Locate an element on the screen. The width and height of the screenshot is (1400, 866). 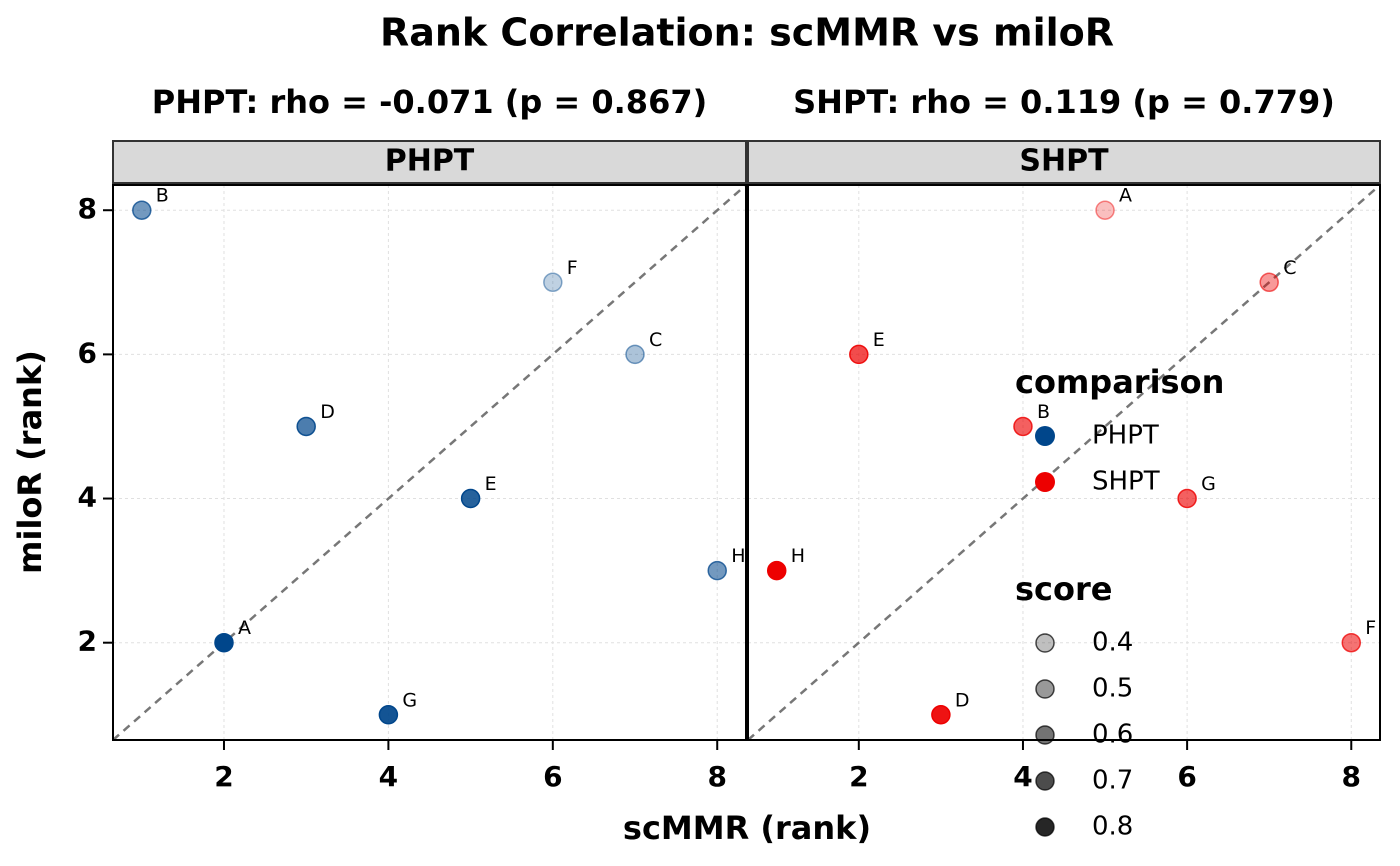
y-axis-label: miloR (rank) is located at coordinates (30, 462).